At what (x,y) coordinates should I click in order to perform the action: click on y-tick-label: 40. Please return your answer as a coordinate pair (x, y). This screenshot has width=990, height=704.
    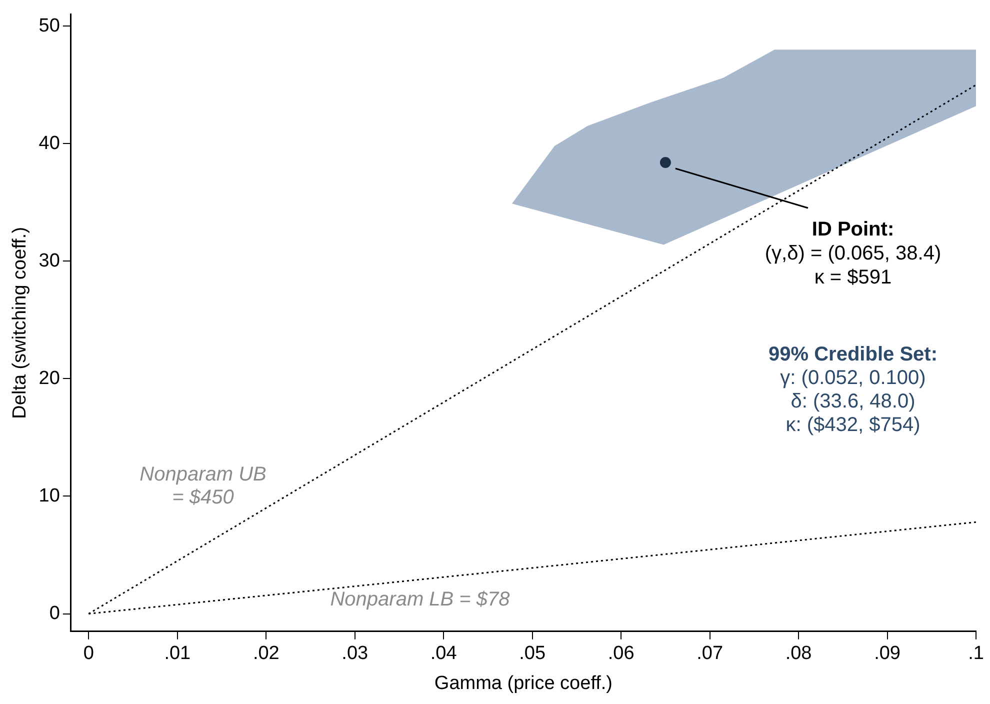
    Looking at the image, I should click on (49, 143).